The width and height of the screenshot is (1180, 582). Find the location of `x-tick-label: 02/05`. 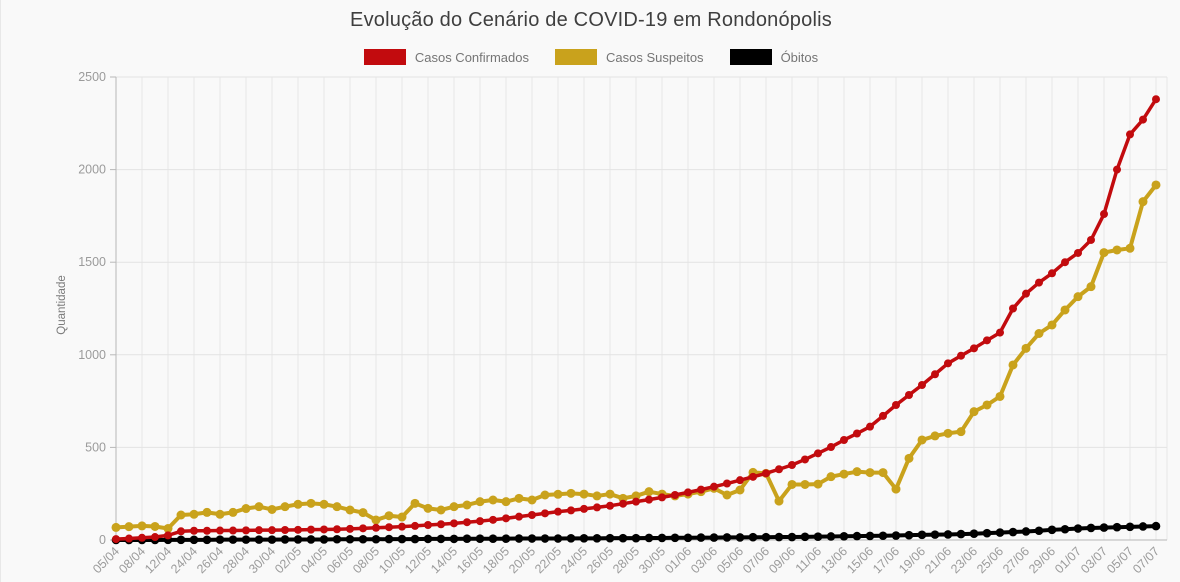

x-tick-label: 02/05 is located at coordinates (288, 560).